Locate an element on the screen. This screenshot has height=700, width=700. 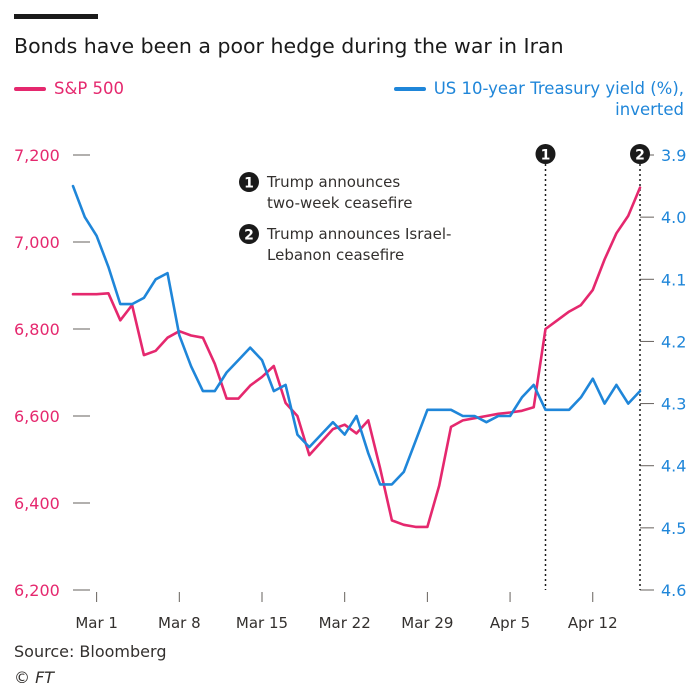
annotation-key-number: 1 is located at coordinates (249, 184).